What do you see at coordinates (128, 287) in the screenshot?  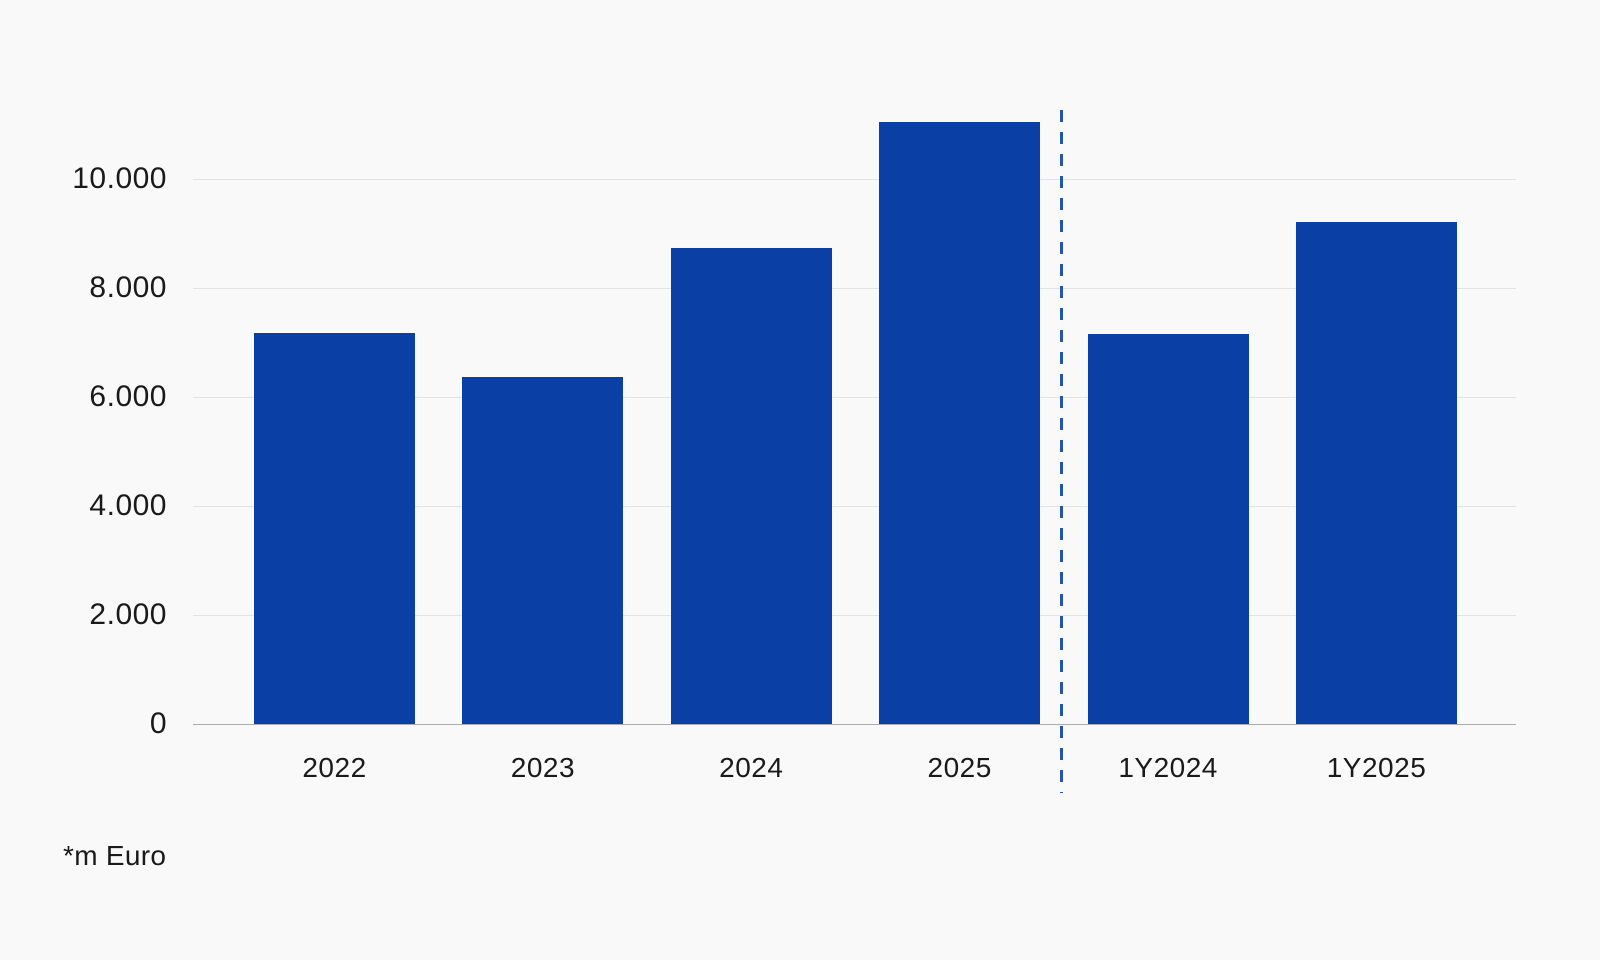 I see `y-tick-label: 8.000` at bounding box center [128, 287].